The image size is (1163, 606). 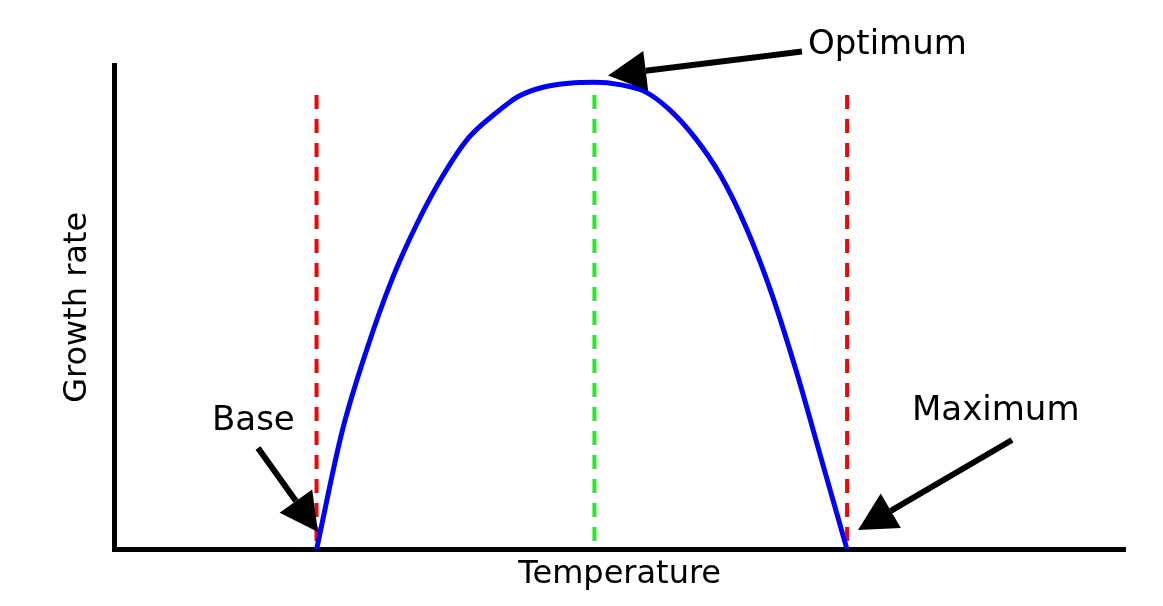 What do you see at coordinates (996, 408) in the screenshot?
I see `annotation: Maximum` at bounding box center [996, 408].